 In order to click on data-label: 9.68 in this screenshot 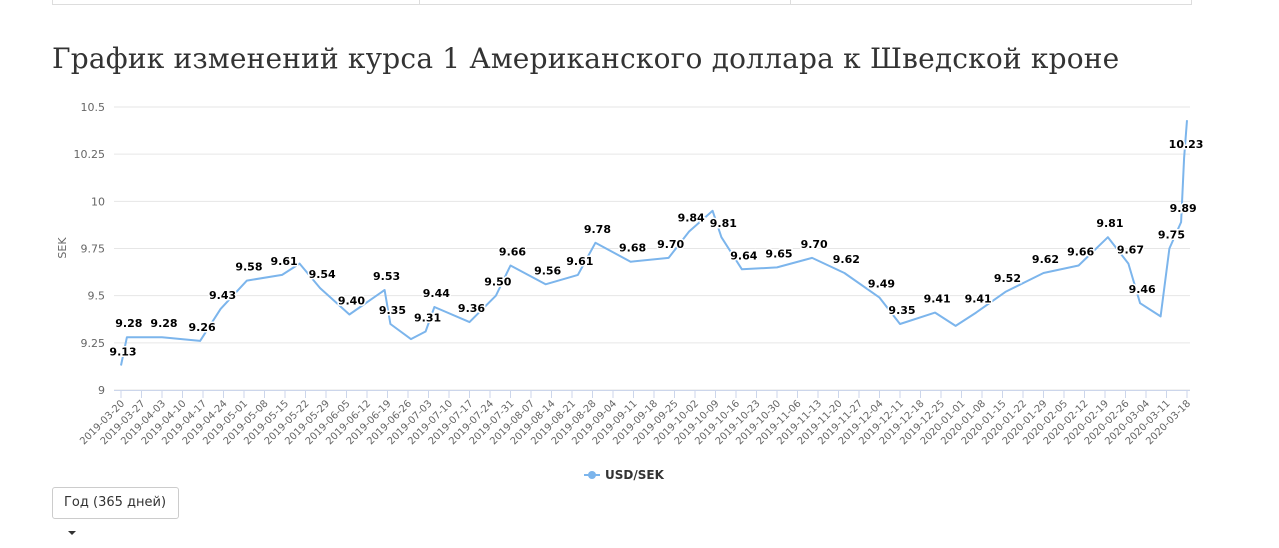, I will do `click(632, 248)`.